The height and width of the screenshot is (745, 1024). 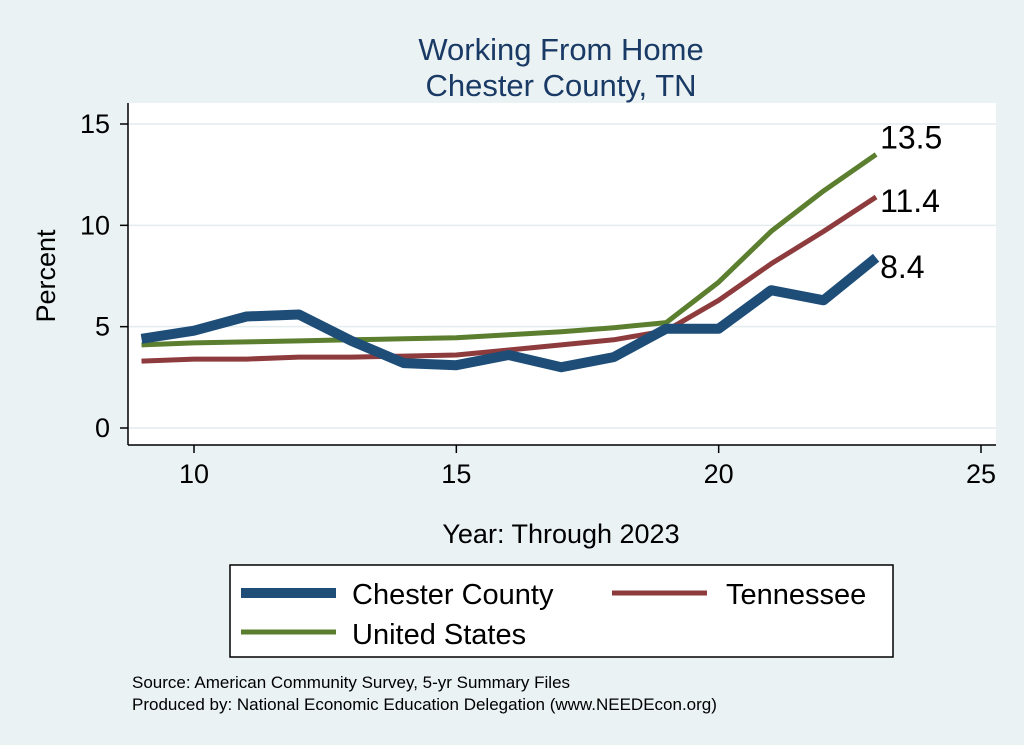 I want to click on chart-title-line-2: Chester County, TN, so click(x=560, y=85).